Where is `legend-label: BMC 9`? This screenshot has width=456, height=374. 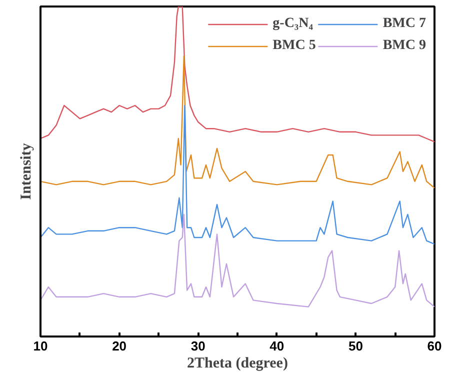 legend-label: BMC 9 is located at coordinates (404, 46).